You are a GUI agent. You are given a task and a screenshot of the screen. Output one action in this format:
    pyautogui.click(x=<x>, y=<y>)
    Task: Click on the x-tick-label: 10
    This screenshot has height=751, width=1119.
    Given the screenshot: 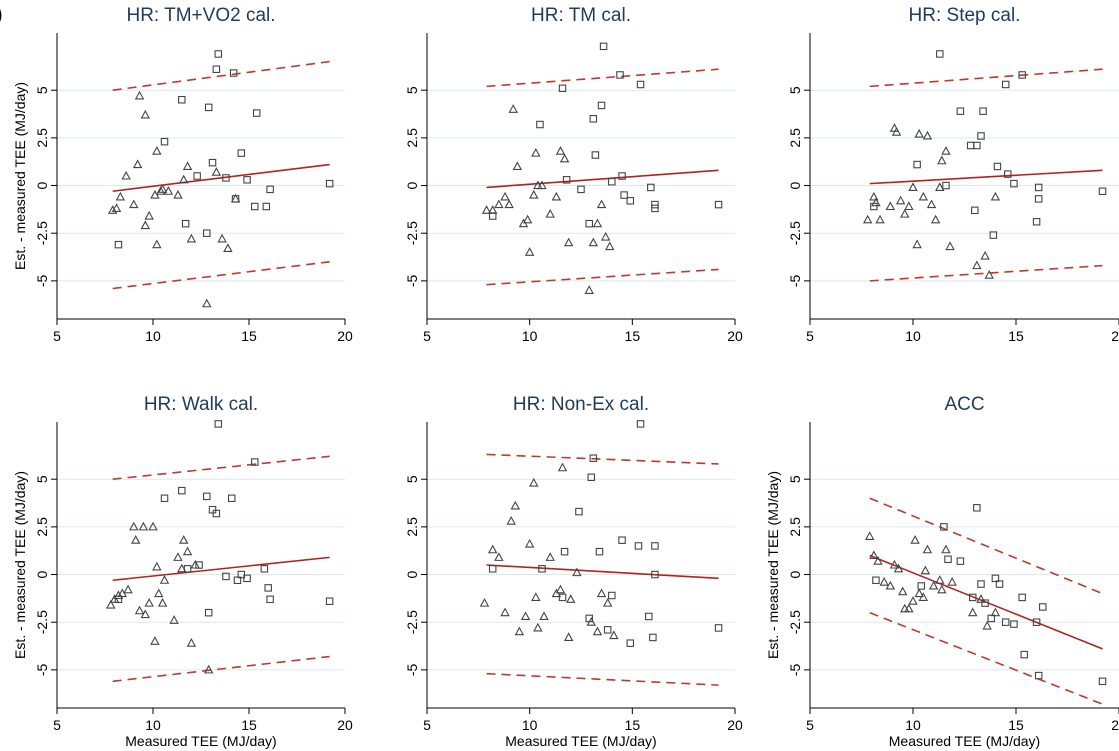 What is the action you would take?
    pyautogui.click(x=153, y=336)
    